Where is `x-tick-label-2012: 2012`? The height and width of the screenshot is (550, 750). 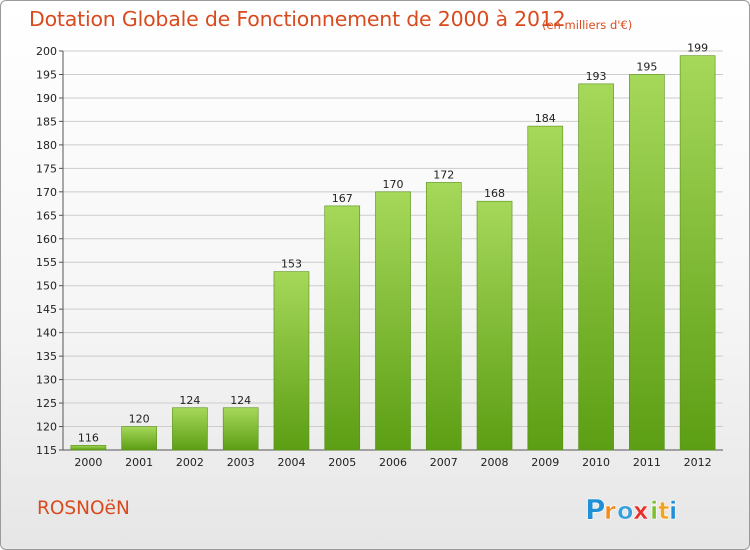 x-tick-label-2012: 2012 is located at coordinates (698, 462).